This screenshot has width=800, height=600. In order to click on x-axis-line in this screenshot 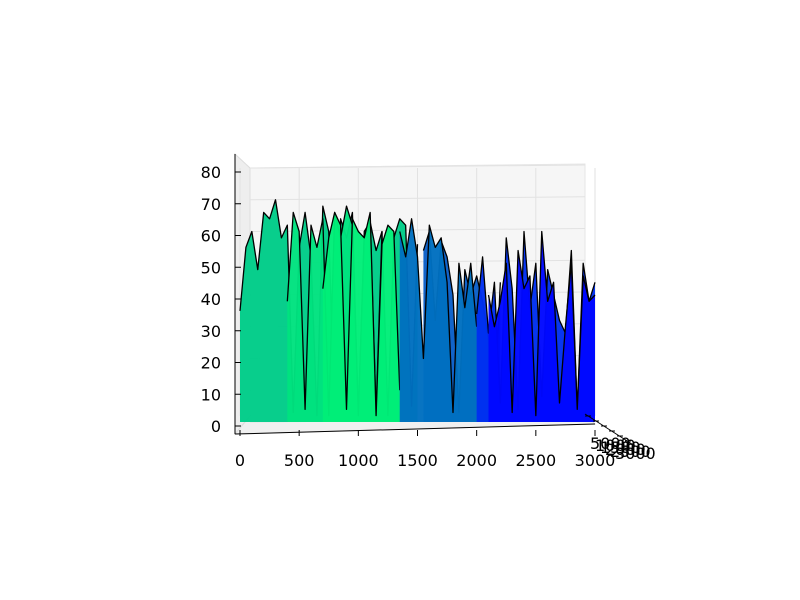, I will do `click(415, 429)`.